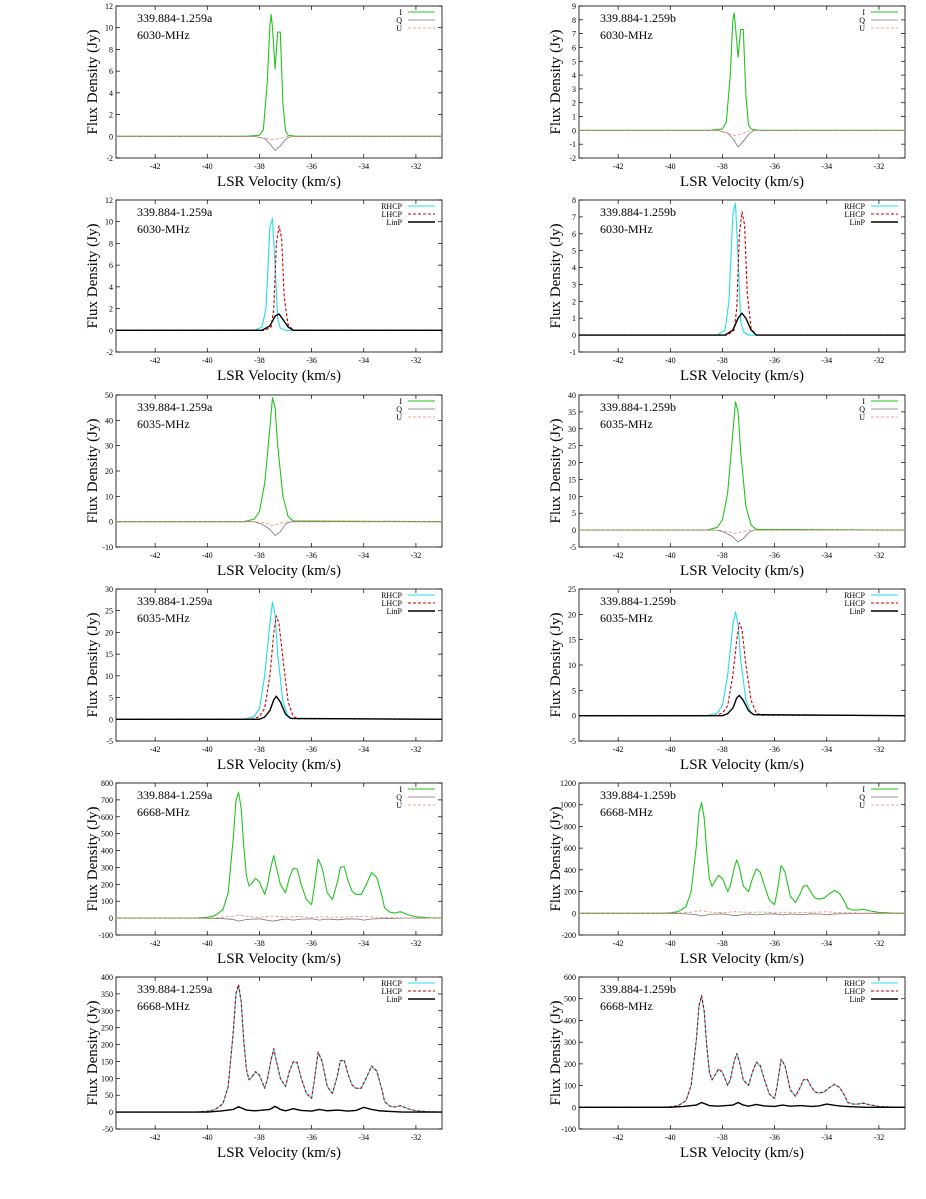 The width and height of the screenshot is (926, 1199). I want to click on series-line-linp, so click(742, 324).